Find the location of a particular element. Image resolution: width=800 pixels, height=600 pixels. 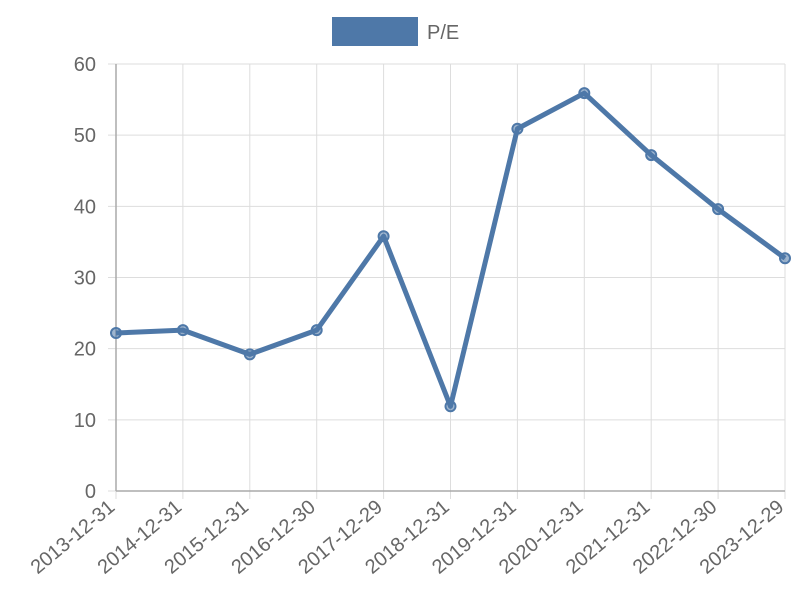

y-tick-label: 30 is located at coordinates (85, 279).